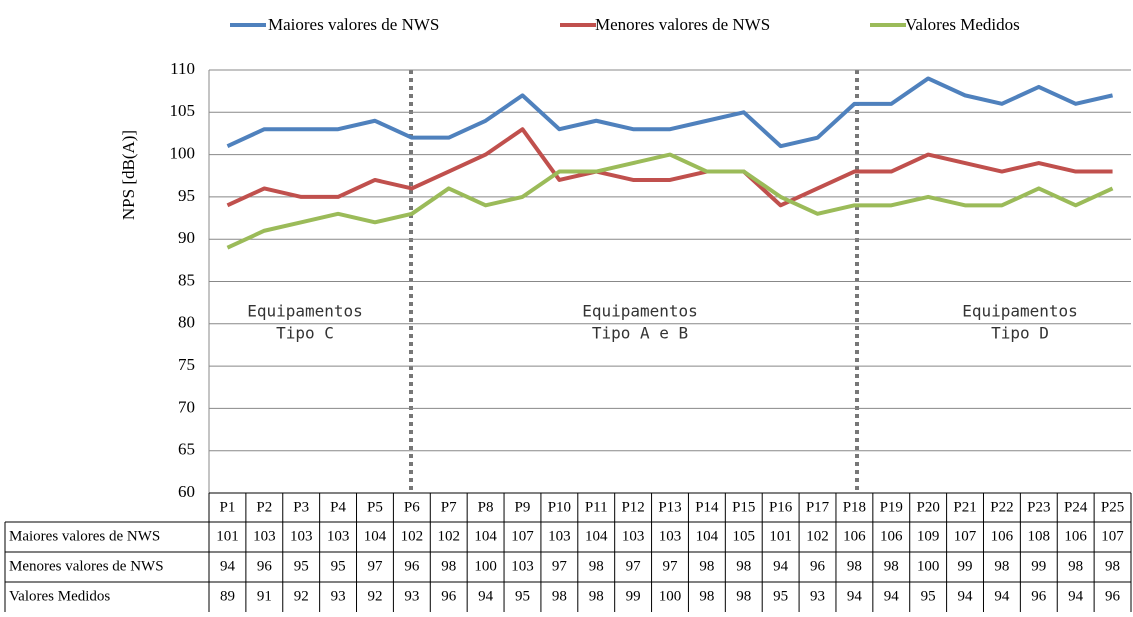 Image resolution: width=1133 pixels, height=617 pixels. Describe the element at coordinates (1039, 536) in the screenshot. I see `table-value: 108` at that location.